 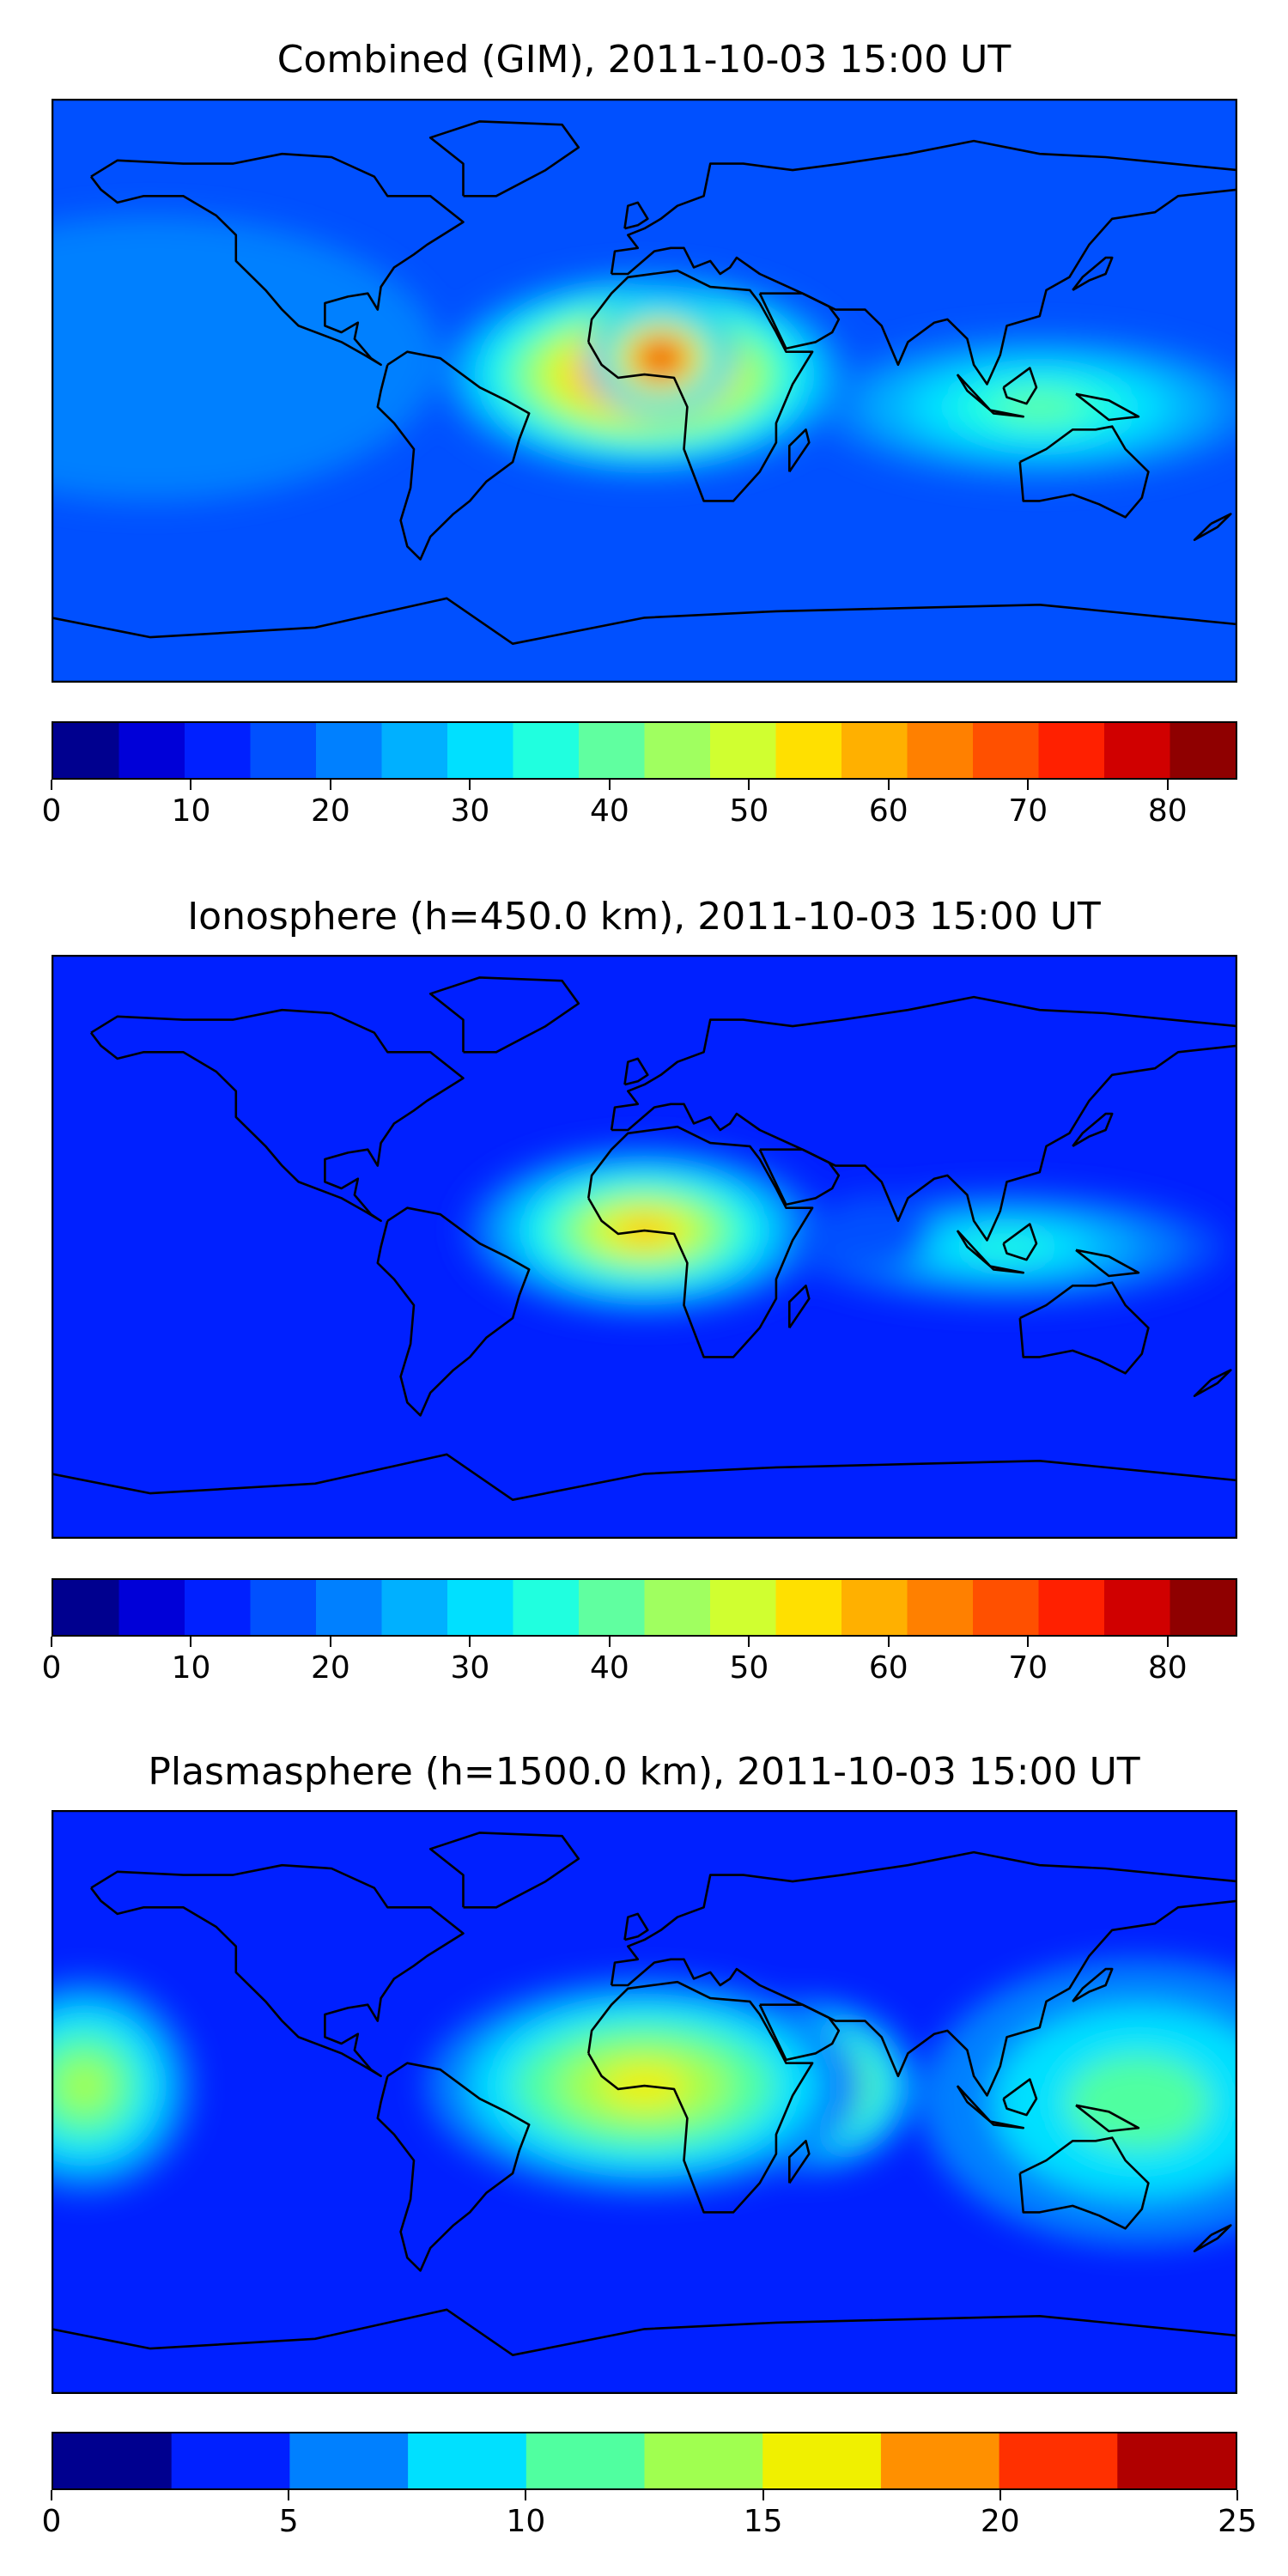 What do you see at coordinates (1028, 1668) in the screenshot?
I see `colorbar-tick-label: 70` at bounding box center [1028, 1668].